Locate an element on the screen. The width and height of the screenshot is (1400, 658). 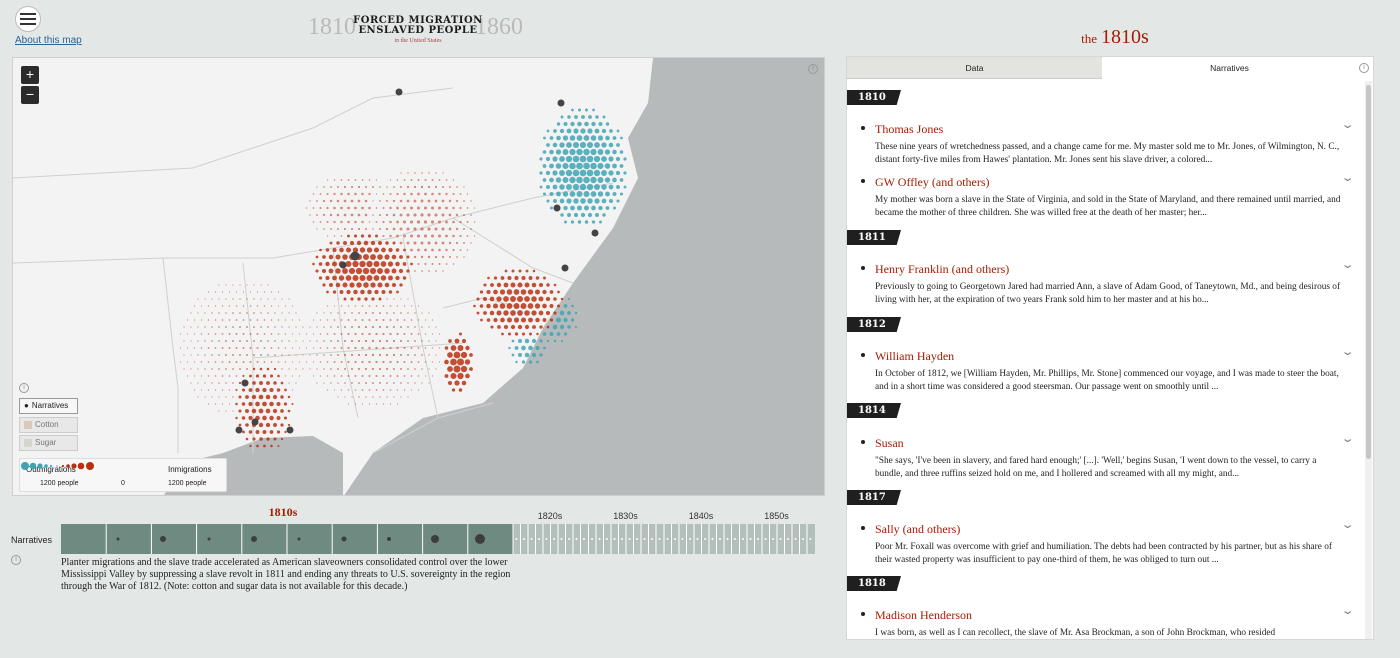
about-this-map-link: About this map is located at coordinates (48, 40).